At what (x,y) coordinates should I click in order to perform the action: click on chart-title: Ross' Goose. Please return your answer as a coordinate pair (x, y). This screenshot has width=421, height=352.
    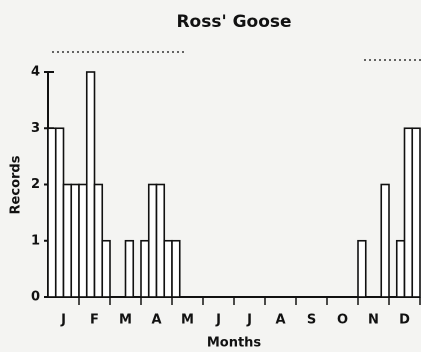
    Looking at the image, I should click on (233, 22).